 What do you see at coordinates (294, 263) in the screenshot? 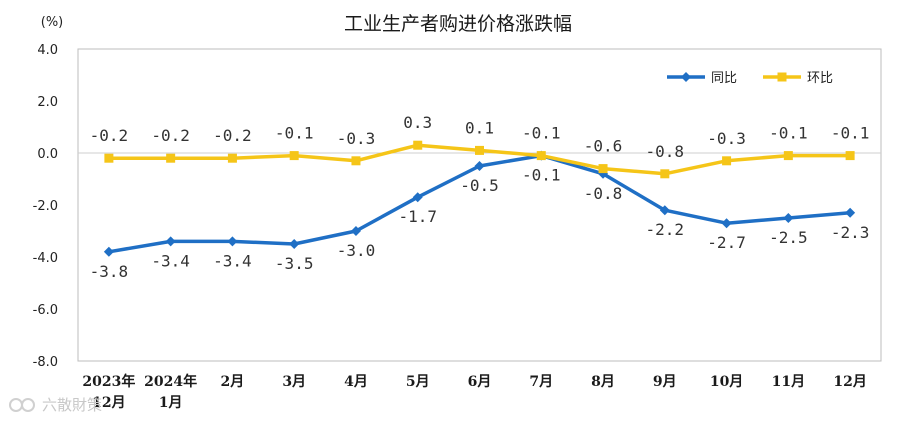
I see `data-label-yoy: -3.5` at bounding box center [294, 263].